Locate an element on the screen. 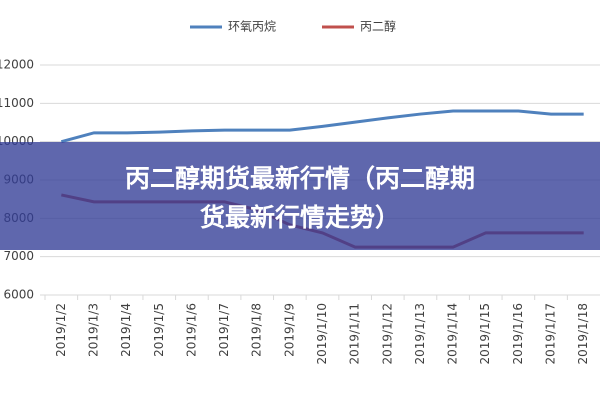 Image resolution: width=600 pixels, height=400 pixels. legend-label: 环氧丙烷 is located at coordinates (252, 27).